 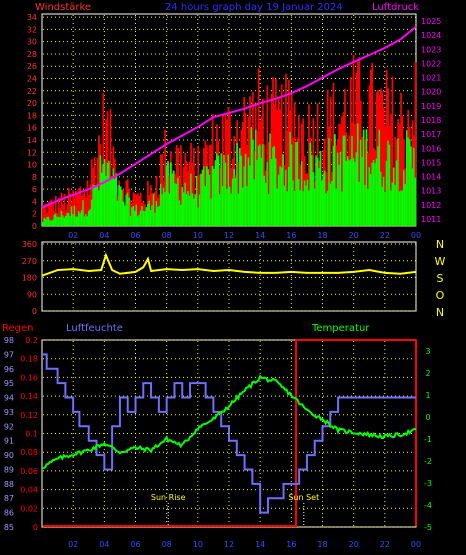 I want to click on wind-x-tick-label: 12, so click(x=229, y=235).